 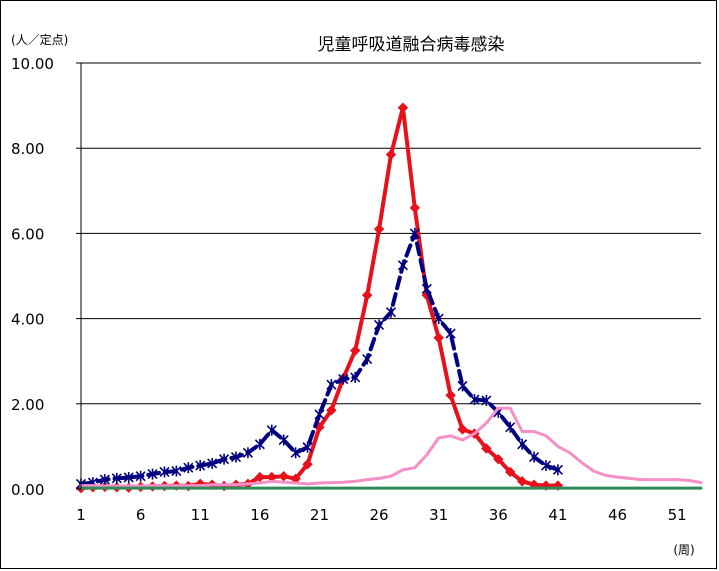 I want to click on x-tick-label: 11, so click(x=200, y=515).